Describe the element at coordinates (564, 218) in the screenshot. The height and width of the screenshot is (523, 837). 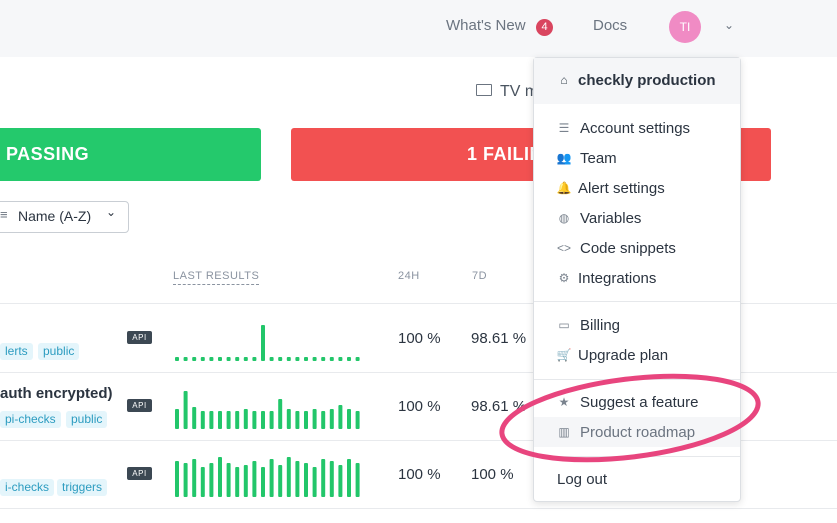
I see `icon: ◍` at that location.